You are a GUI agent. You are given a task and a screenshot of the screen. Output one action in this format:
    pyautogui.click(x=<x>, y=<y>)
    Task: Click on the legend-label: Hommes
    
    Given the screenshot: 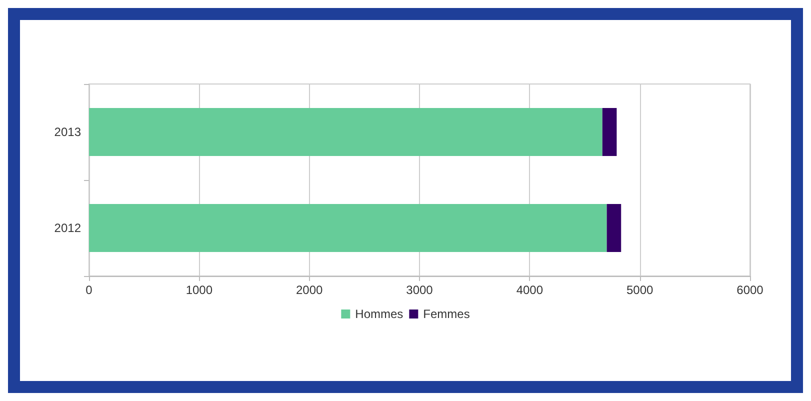 What is the action you would take?
    pyautogui.click(x=379, y=314)
    